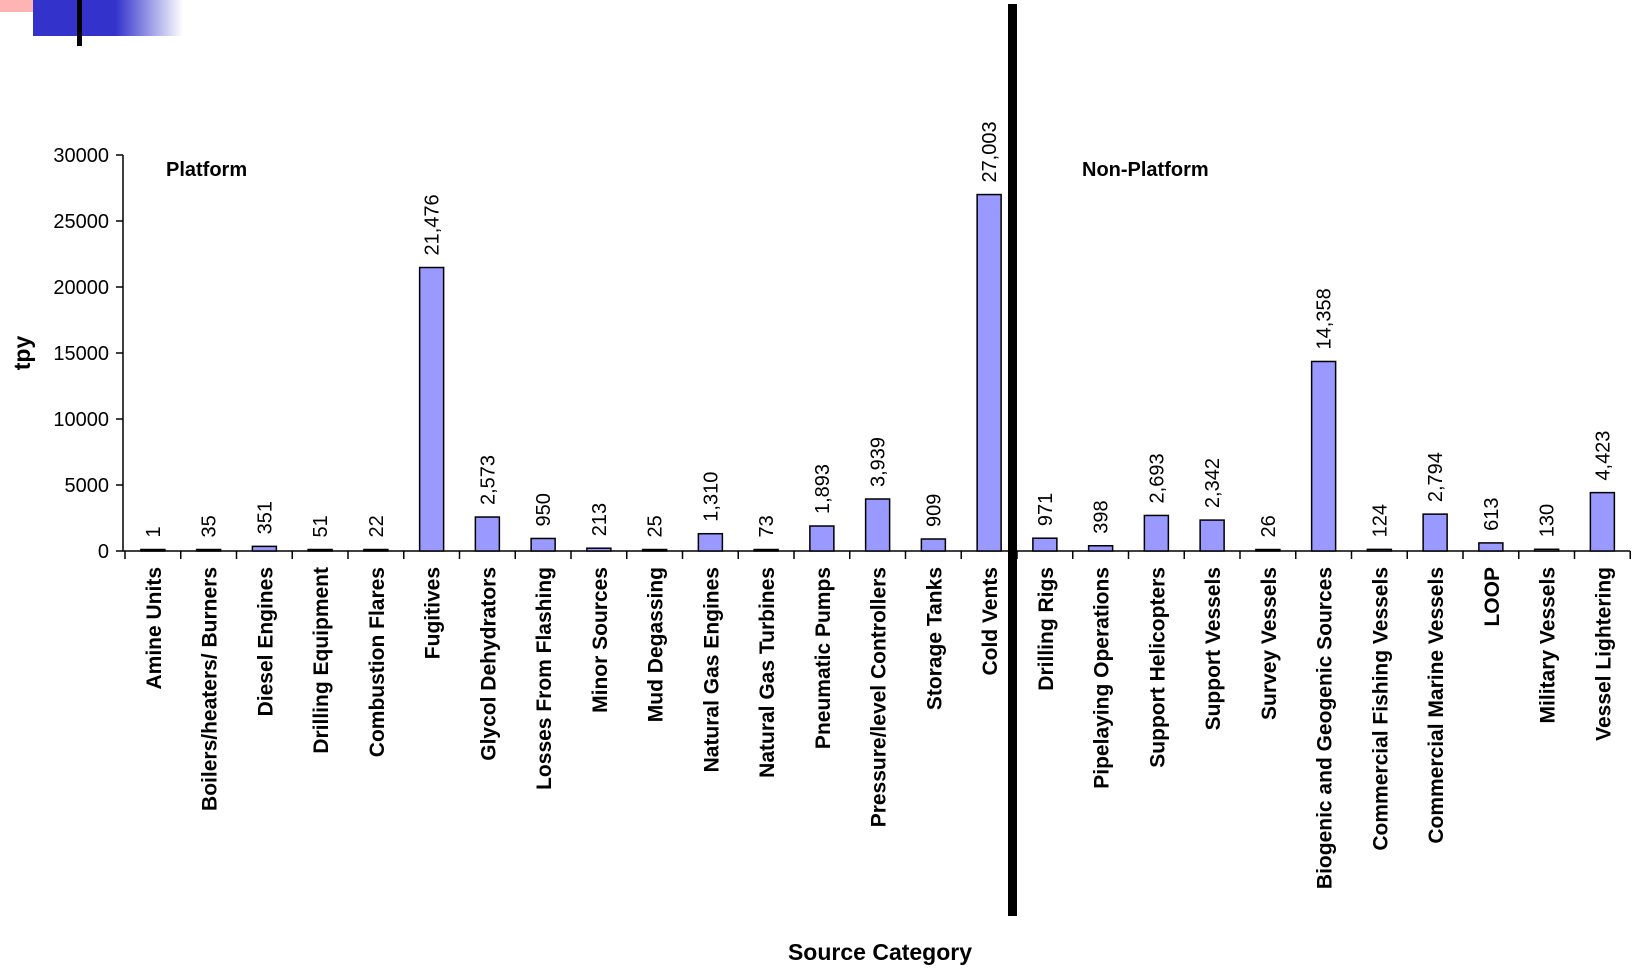 The width and height of the screenshot is (1639, 969). I want to click on data-label: 130, so click(1548, 520).